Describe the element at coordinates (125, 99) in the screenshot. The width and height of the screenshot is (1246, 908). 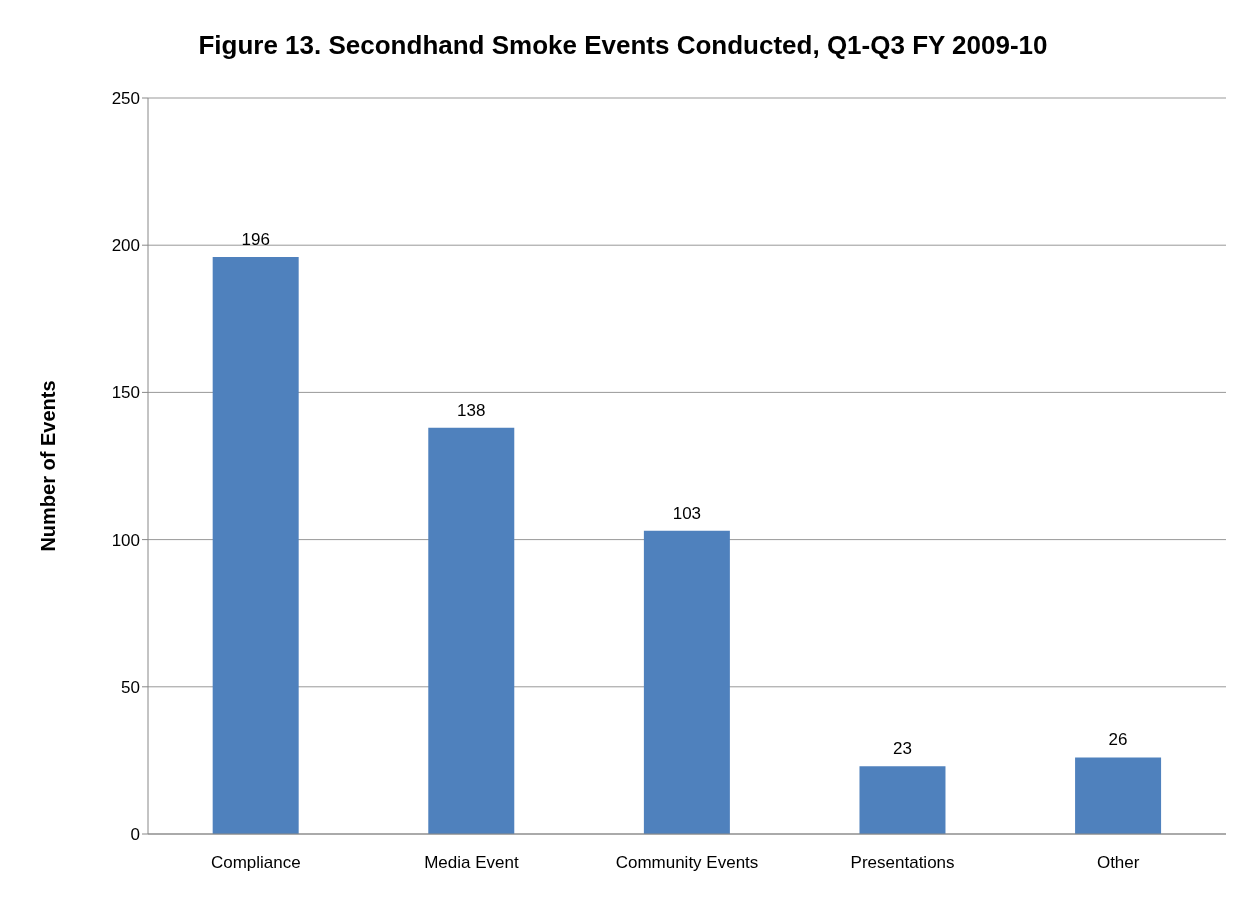
I see `y-tick-label: 250` at that location.